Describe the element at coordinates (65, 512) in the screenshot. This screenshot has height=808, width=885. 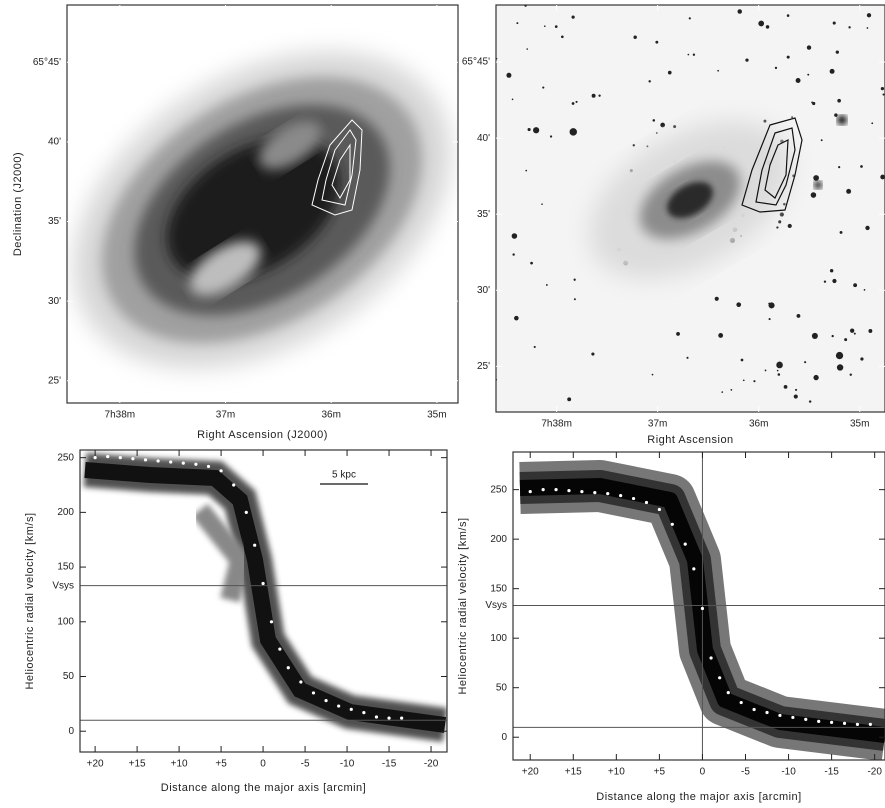
I see `y-tick-label: 200` at that location.